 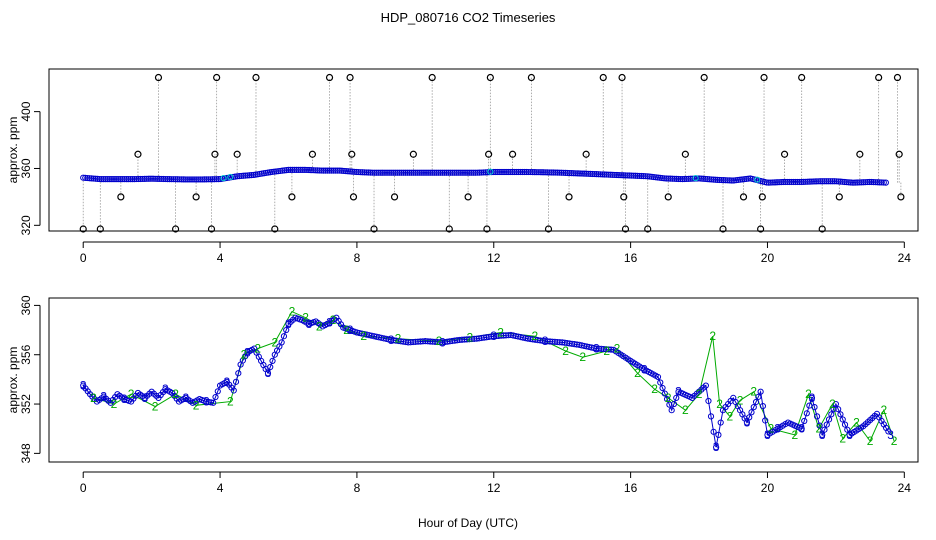 What do you see at coordinates (26, 168) in the screenshot?
I see `y-tick-label: 360` at bounding box center [26, 168].